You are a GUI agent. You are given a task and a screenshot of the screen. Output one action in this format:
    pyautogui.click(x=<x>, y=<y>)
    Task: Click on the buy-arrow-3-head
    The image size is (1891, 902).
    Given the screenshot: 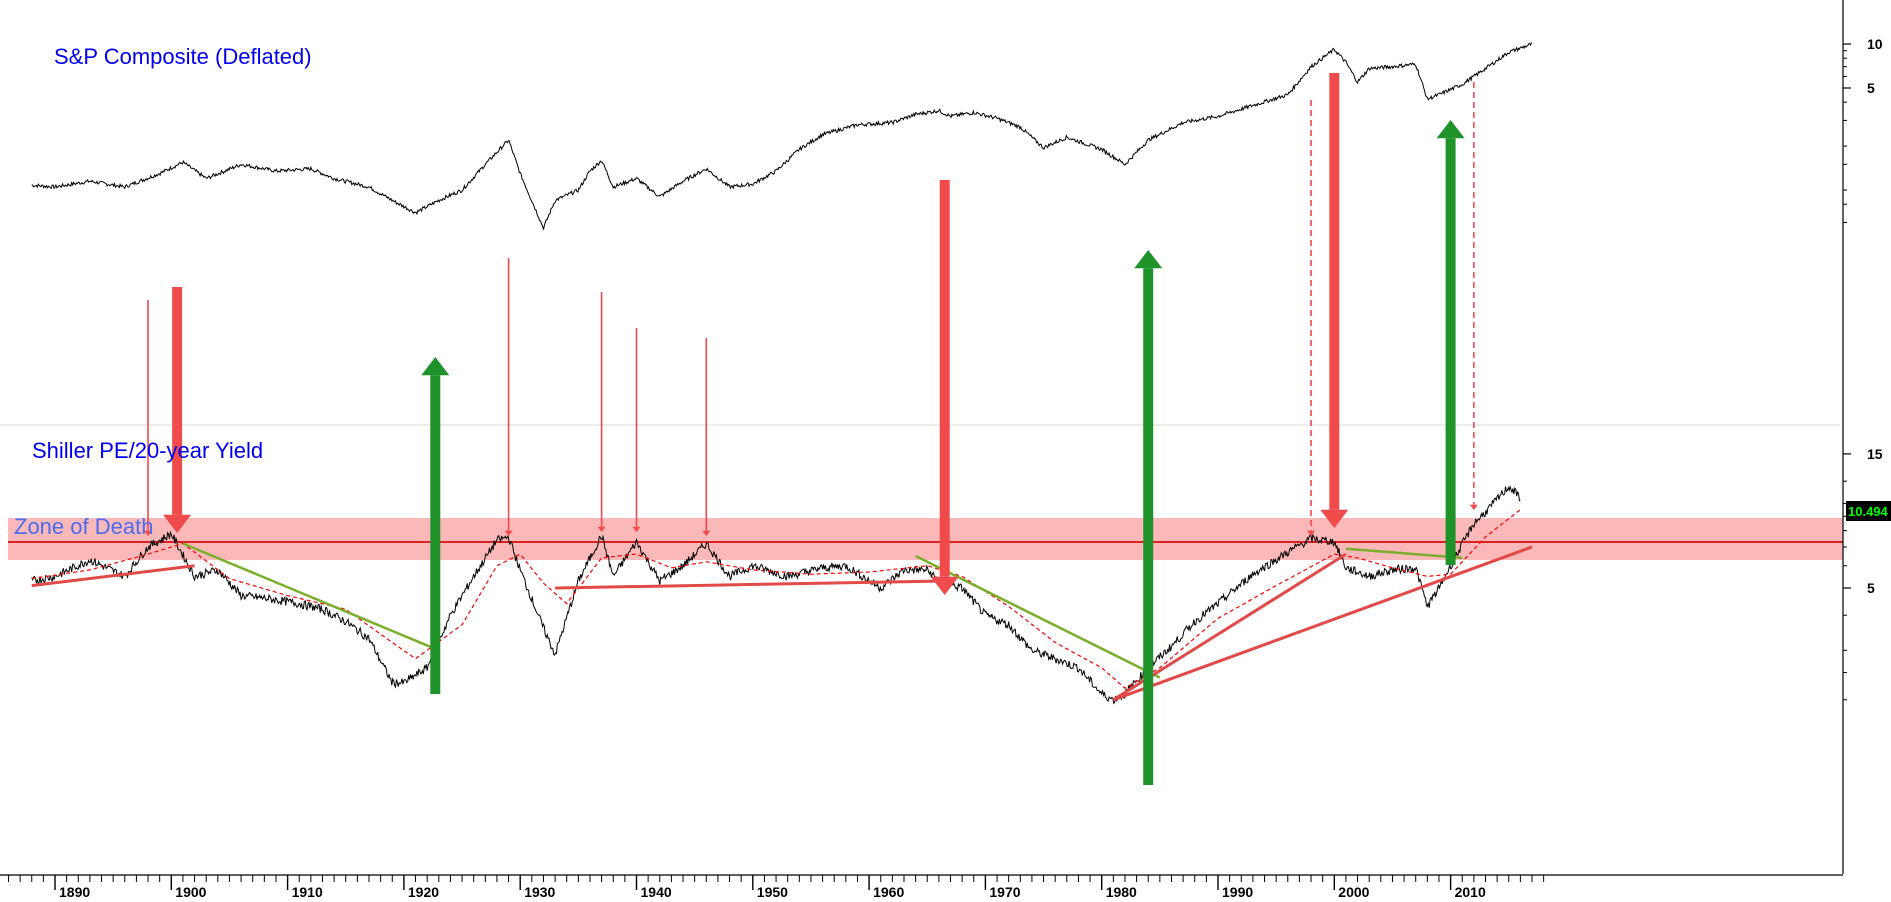 What is the action you would take?
    pyautogui.click(x=1450, y=129)
    